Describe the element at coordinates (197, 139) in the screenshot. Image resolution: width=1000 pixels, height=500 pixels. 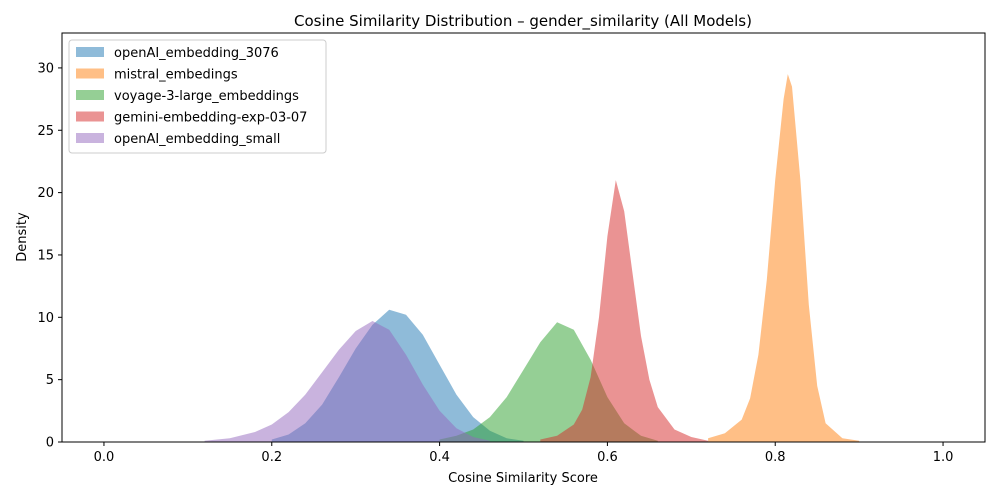
I see `legend-label: openAI_embedding_small` at that location.